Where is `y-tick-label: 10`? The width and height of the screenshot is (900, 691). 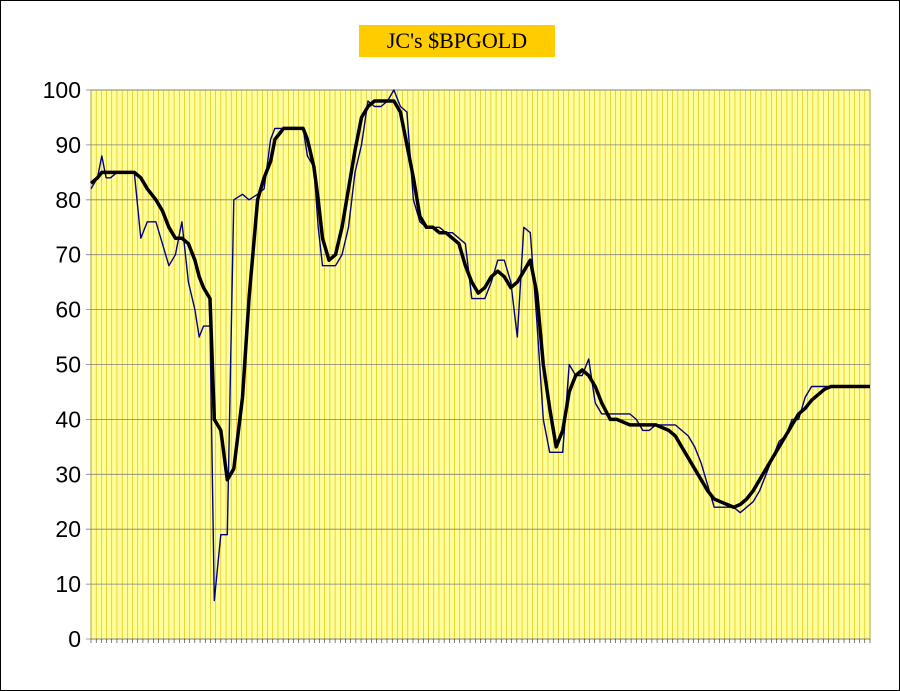
y-tick-label: 10 is located at coordinates (68, 584).